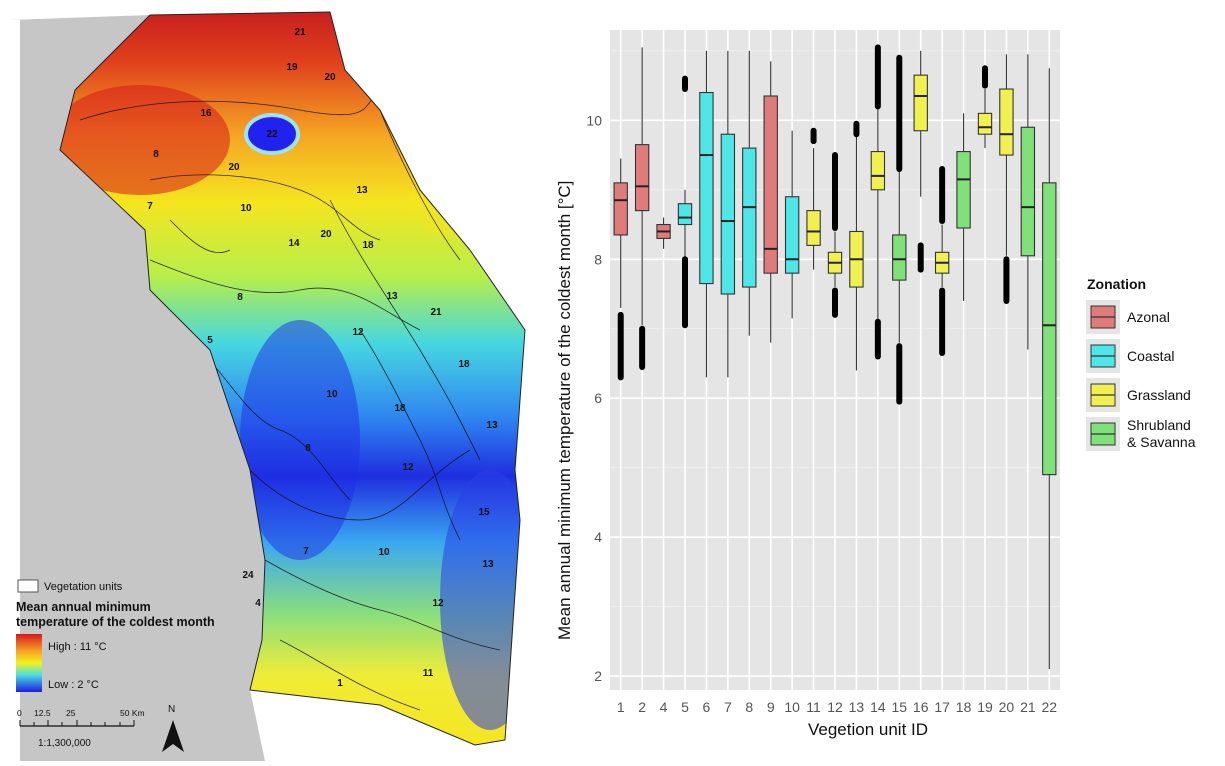 The image size is (1225, 766). I want to click on x-axis-title: Vegetion unit ID, so click(868, 729).